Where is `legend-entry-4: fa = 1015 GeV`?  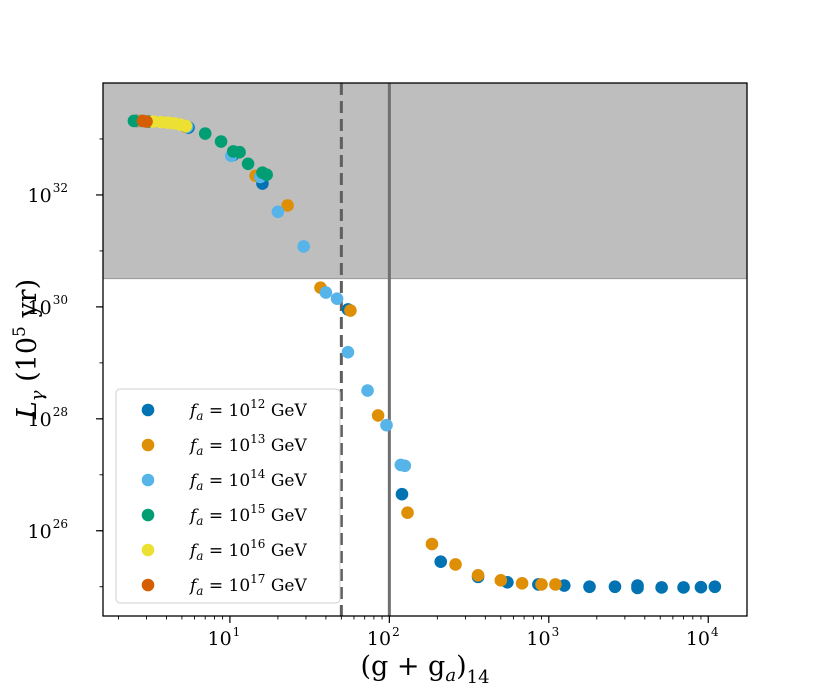
legend-entry-4: fa = 1015 GeV is located at coordinates (224, 515).